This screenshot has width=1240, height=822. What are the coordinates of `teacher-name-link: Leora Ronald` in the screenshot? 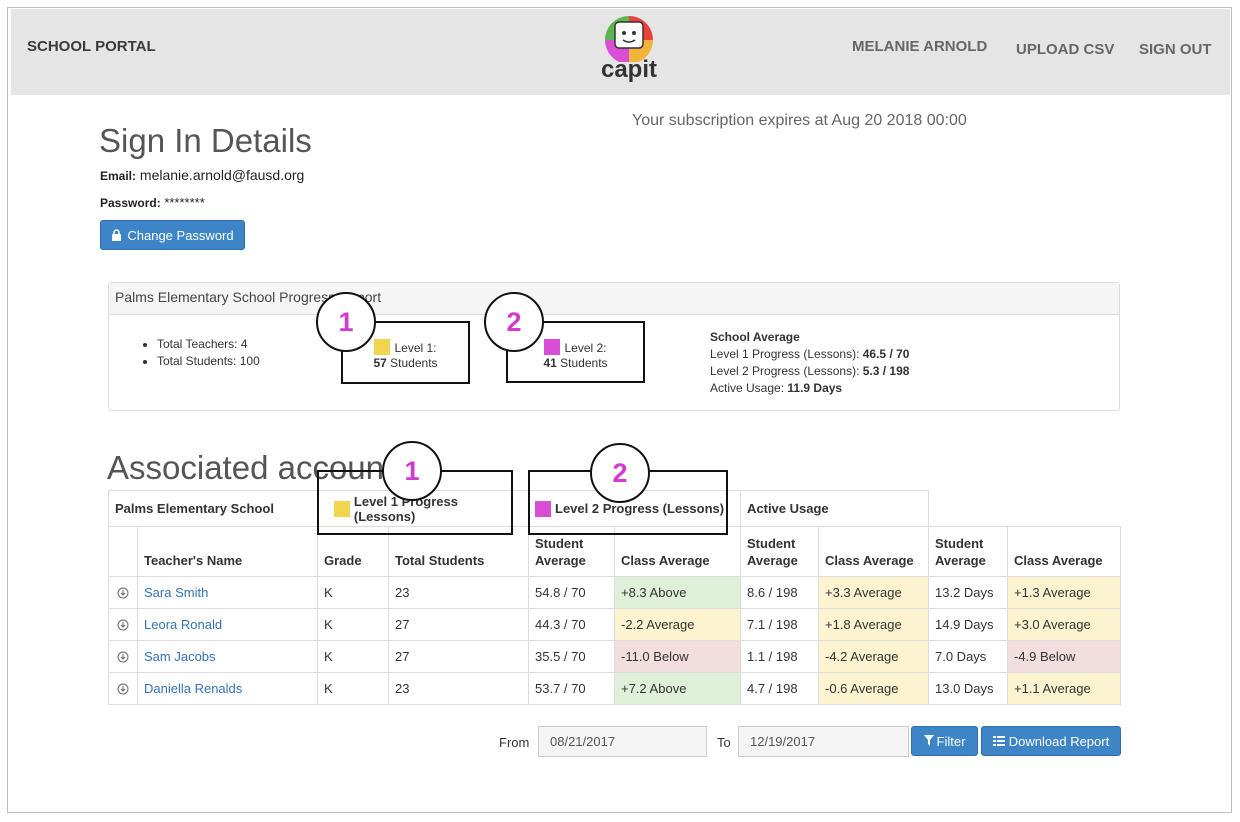 It's located at (227, 624).